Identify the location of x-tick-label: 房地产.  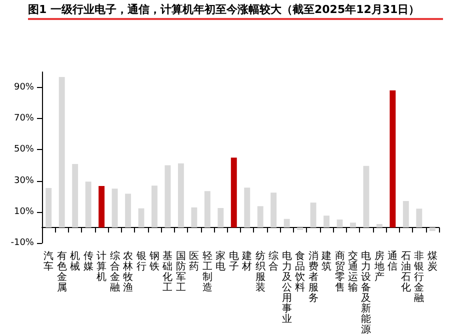
(378, 266).